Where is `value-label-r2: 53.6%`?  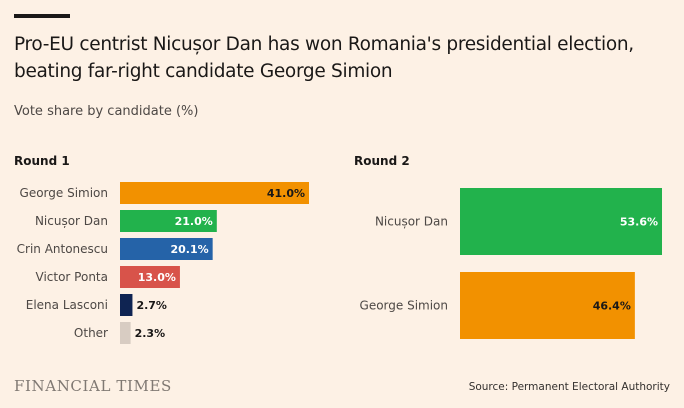 value-label-r2: 53.6% is located at coordinates (639, 222).